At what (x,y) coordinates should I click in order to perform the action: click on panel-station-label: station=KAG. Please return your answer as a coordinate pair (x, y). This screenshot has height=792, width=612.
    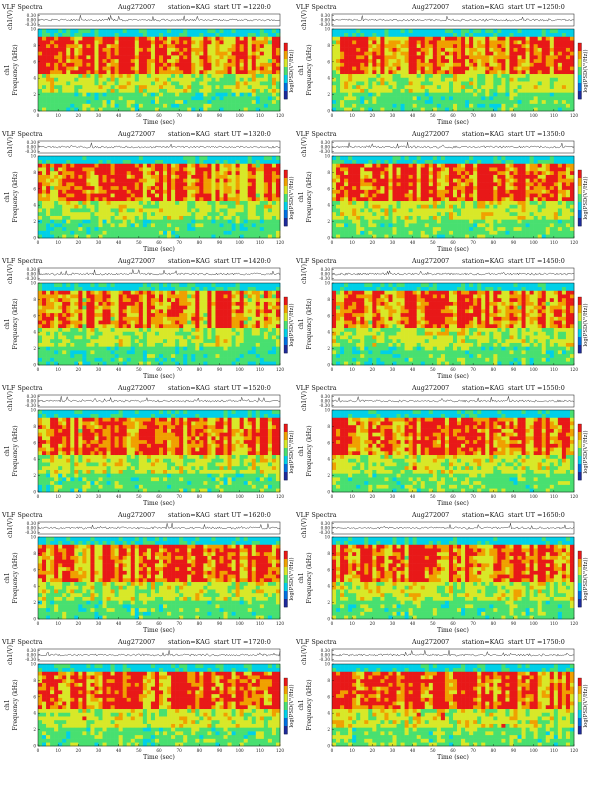
    Looking at the image, I should click on (483, 7).